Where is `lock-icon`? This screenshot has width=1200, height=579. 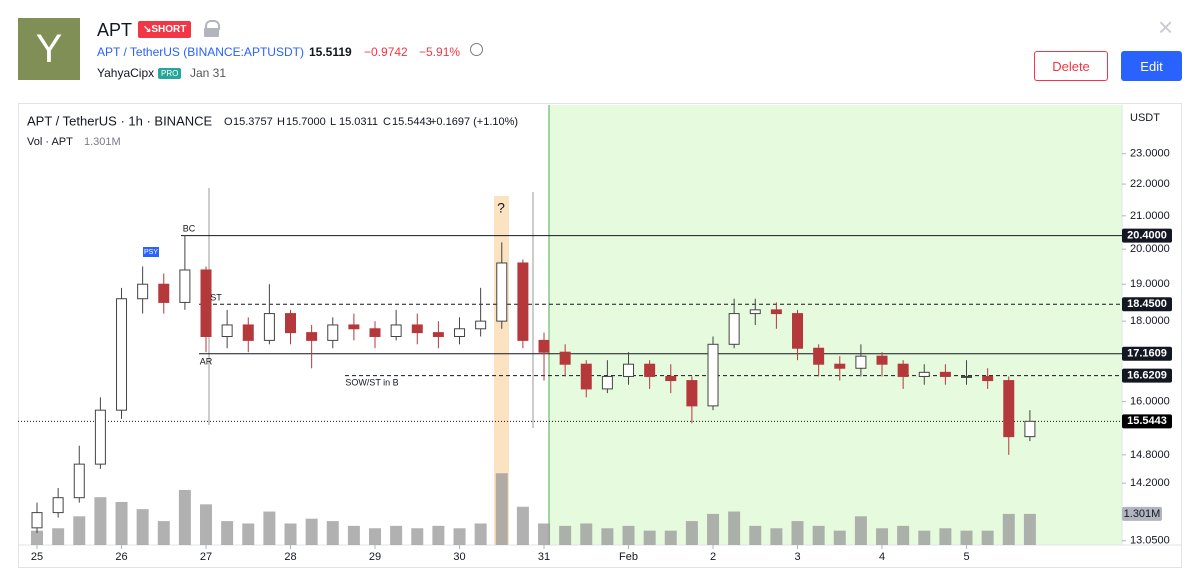
lock-icon is located at coordinates (212, 25).